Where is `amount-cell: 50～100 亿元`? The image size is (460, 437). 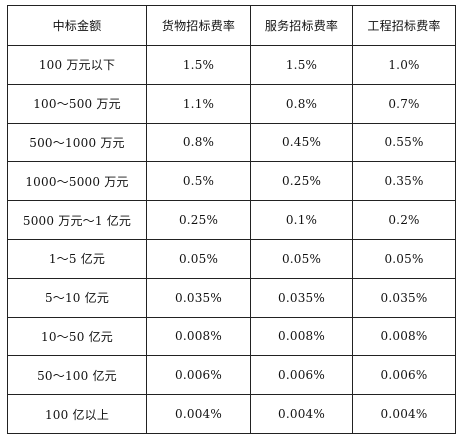
amount-cell: 50～100 亿元 is located at coordinates (77, 375).